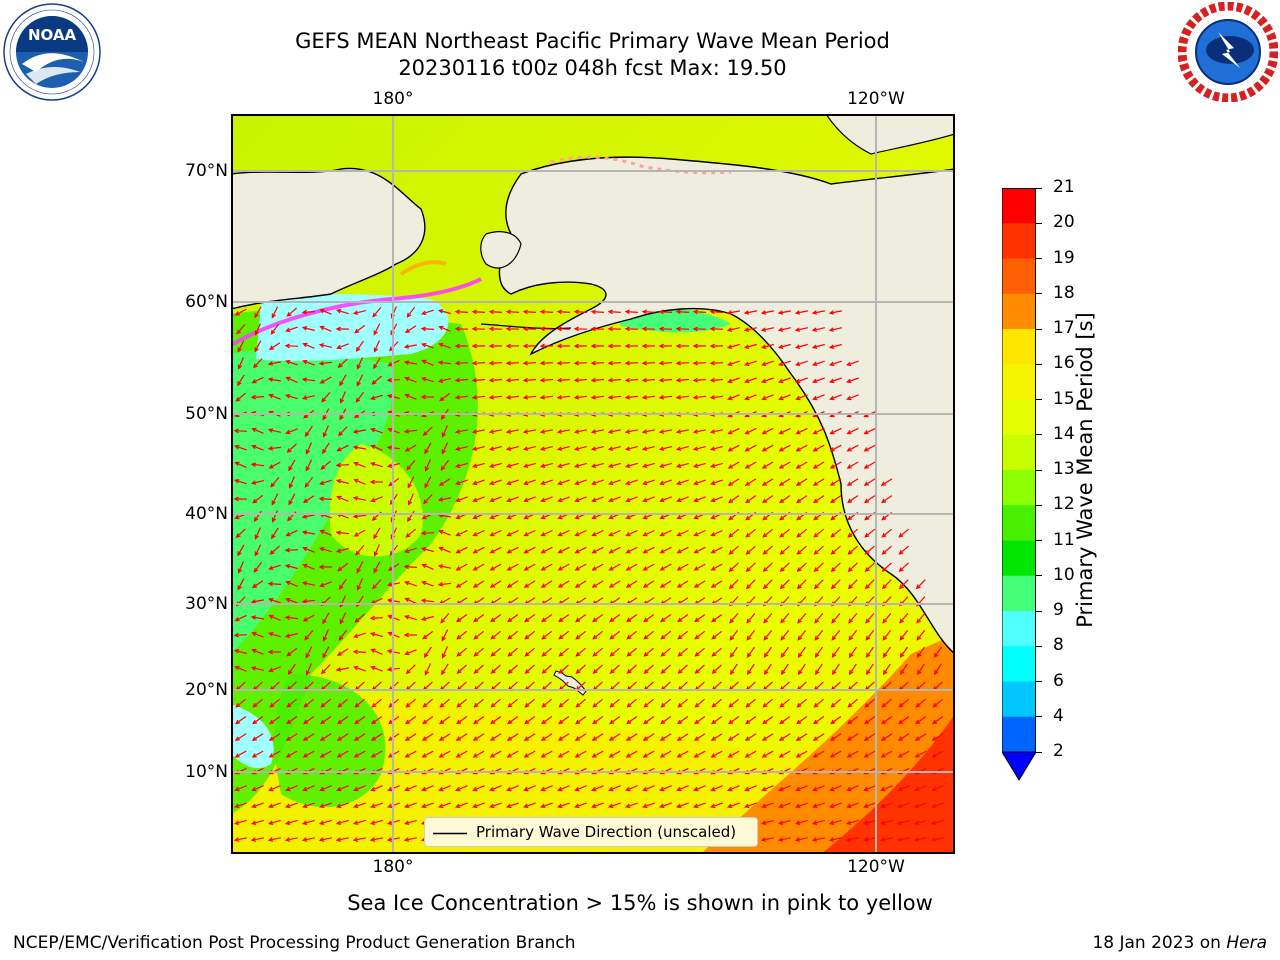  I want to click on period-region-20s, so click(888, 784).